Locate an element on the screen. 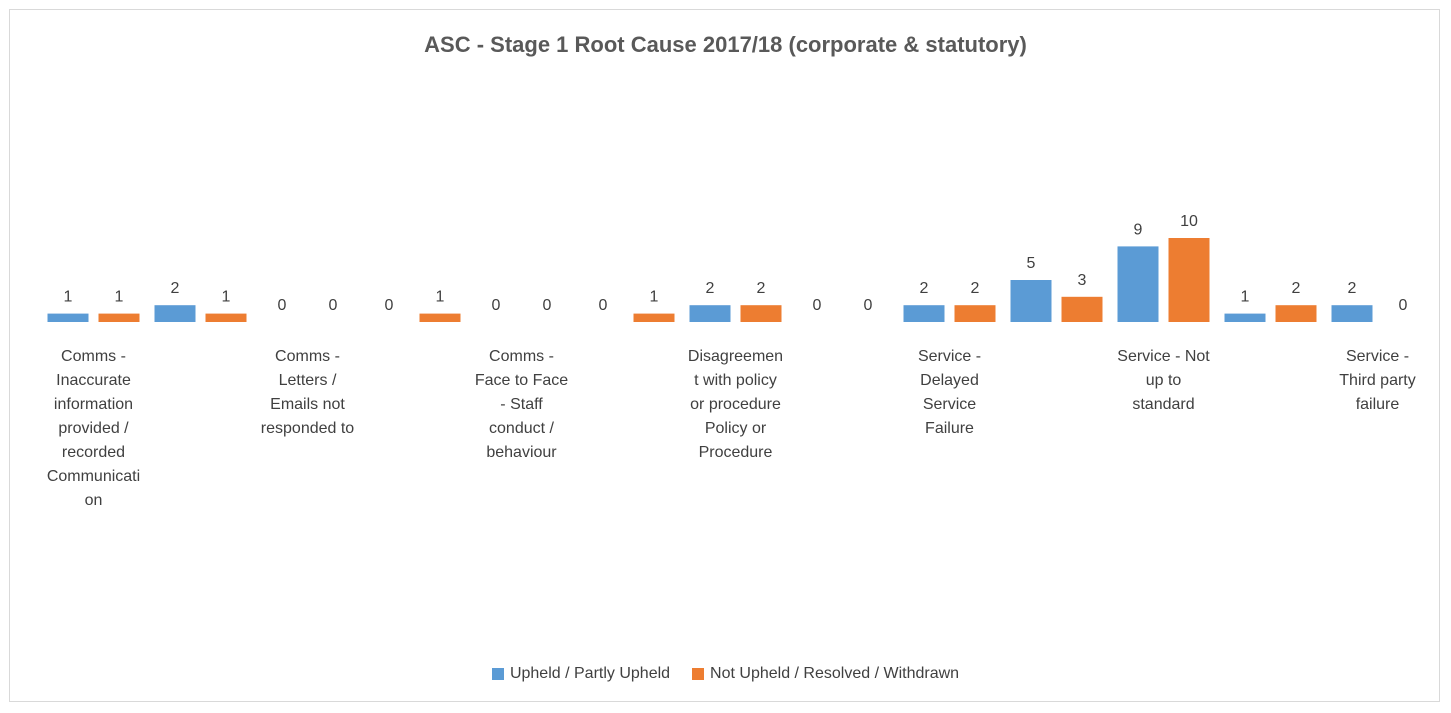 The width and height of the screenshot is (1451, 713). x-tick-label: Service - Not up to standard is located at coordinates (1163, 380).